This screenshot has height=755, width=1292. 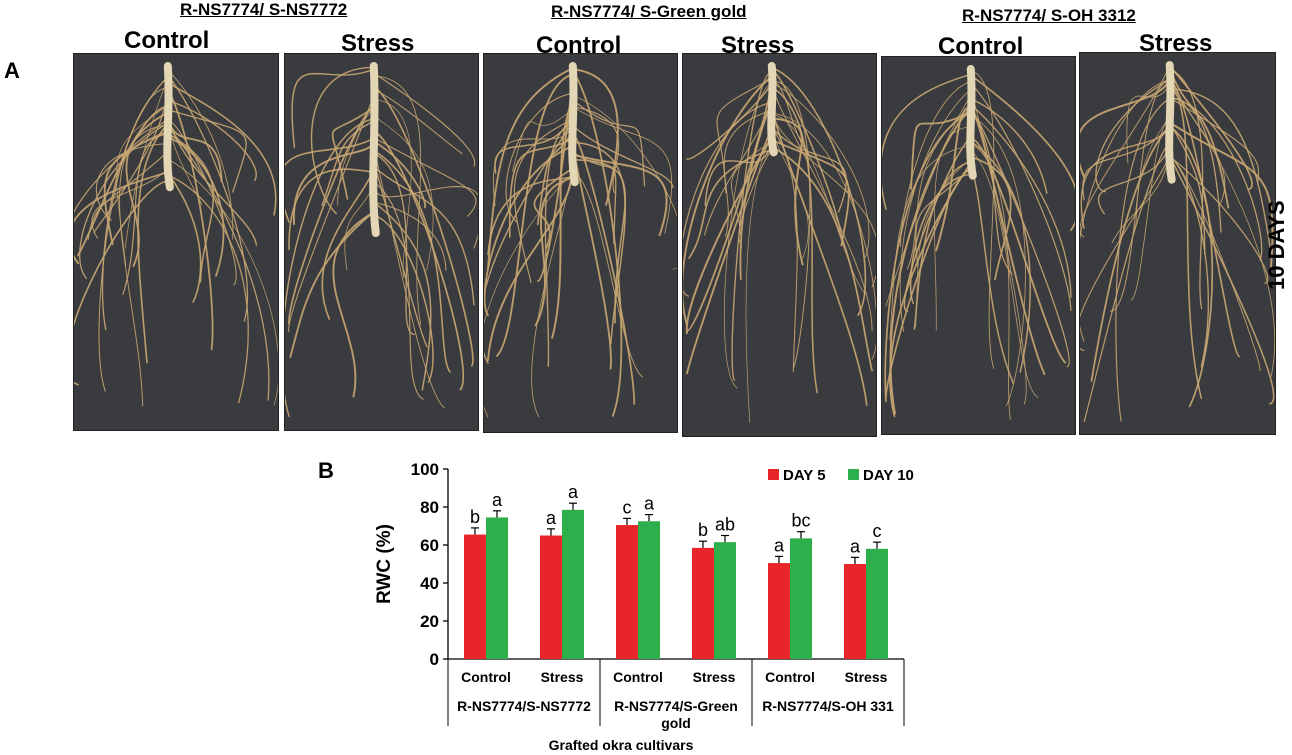 I want to click on y-tick-label: 0, so click(x=434, y=659).